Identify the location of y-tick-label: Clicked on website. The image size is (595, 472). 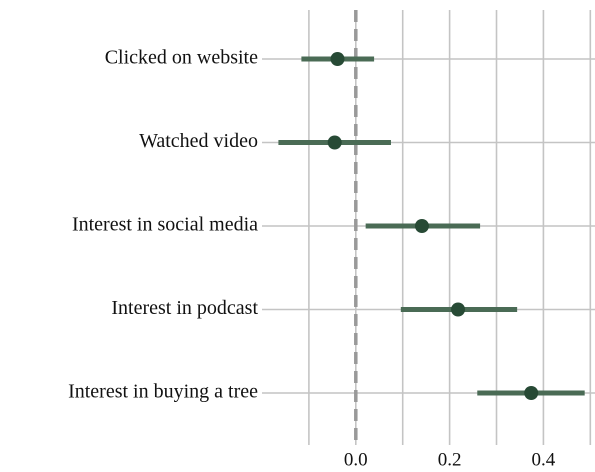
(181, 58).